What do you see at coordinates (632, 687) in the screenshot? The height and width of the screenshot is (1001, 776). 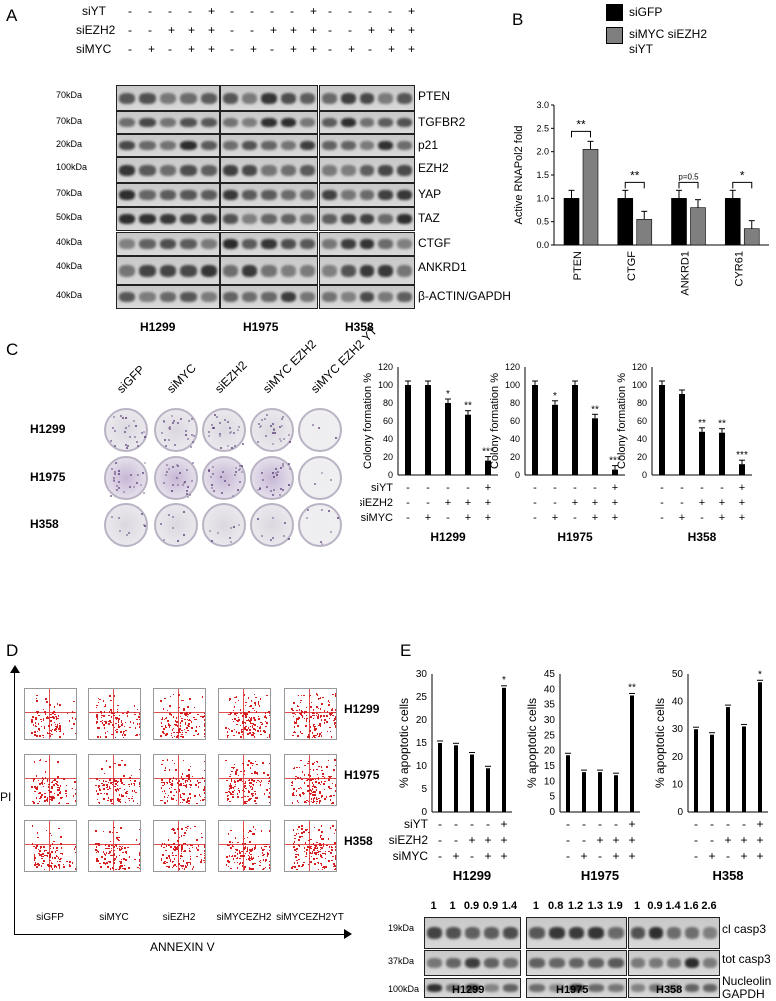 I see `significance-mark: **` at bounding box center [632, 687].